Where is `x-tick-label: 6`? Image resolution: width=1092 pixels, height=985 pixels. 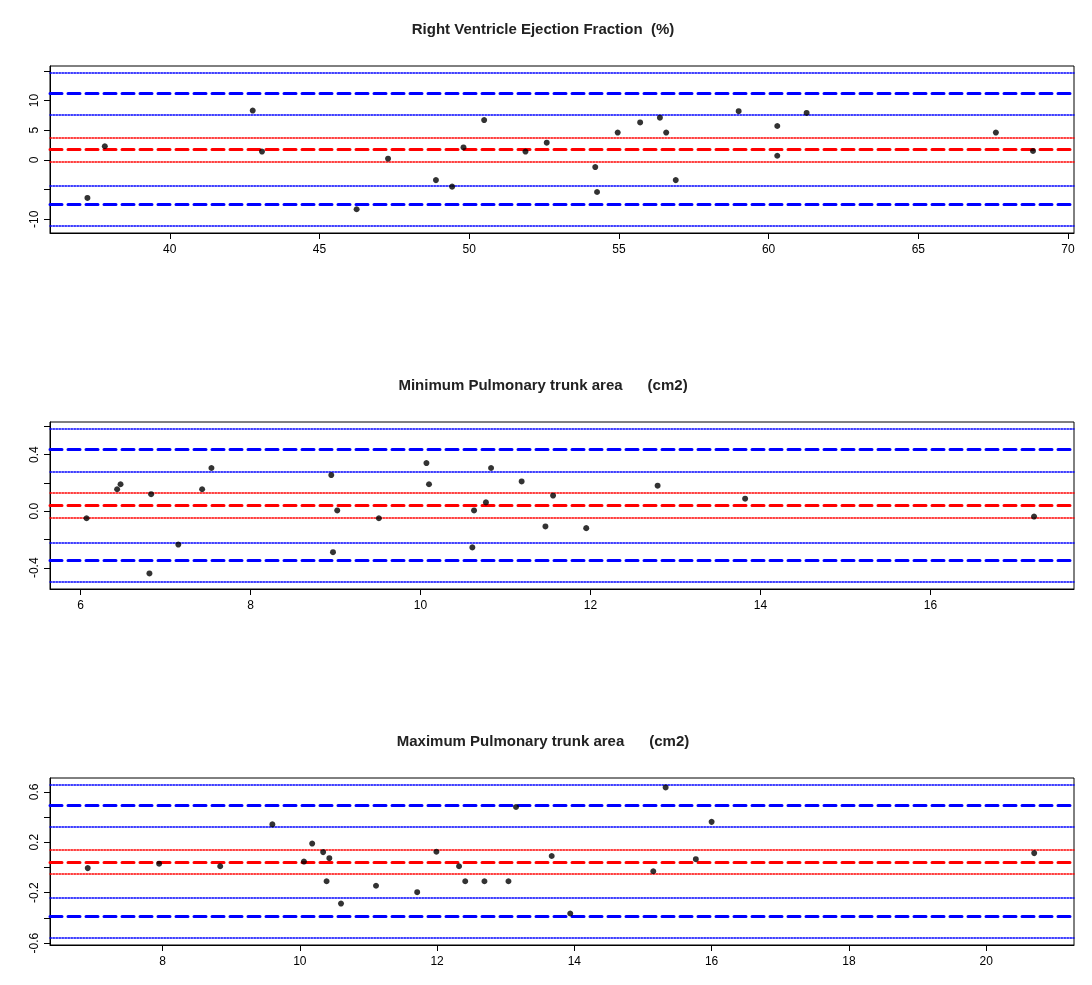
x-tick-label: 6 is located at coordinates (81, 605).